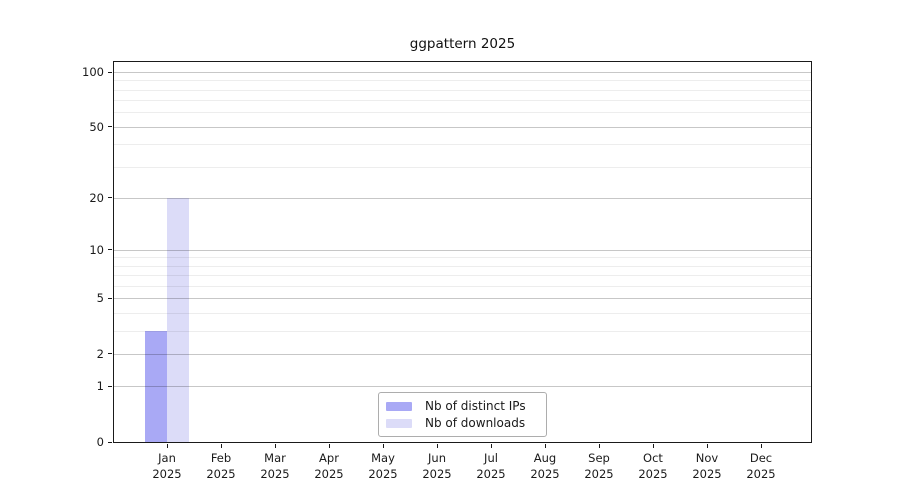 This screenshot has width=900, height=500. I want to click on x-tick-may-2025, so click(383, 446).